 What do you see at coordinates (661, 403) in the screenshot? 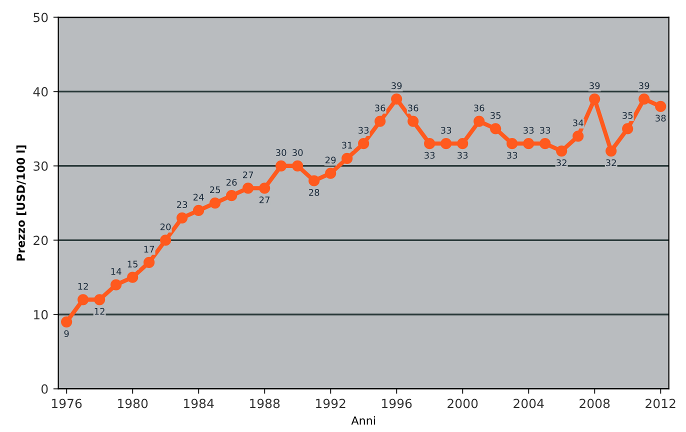
I see `x-tick-label: 2012` at bounding box center [661, 403].